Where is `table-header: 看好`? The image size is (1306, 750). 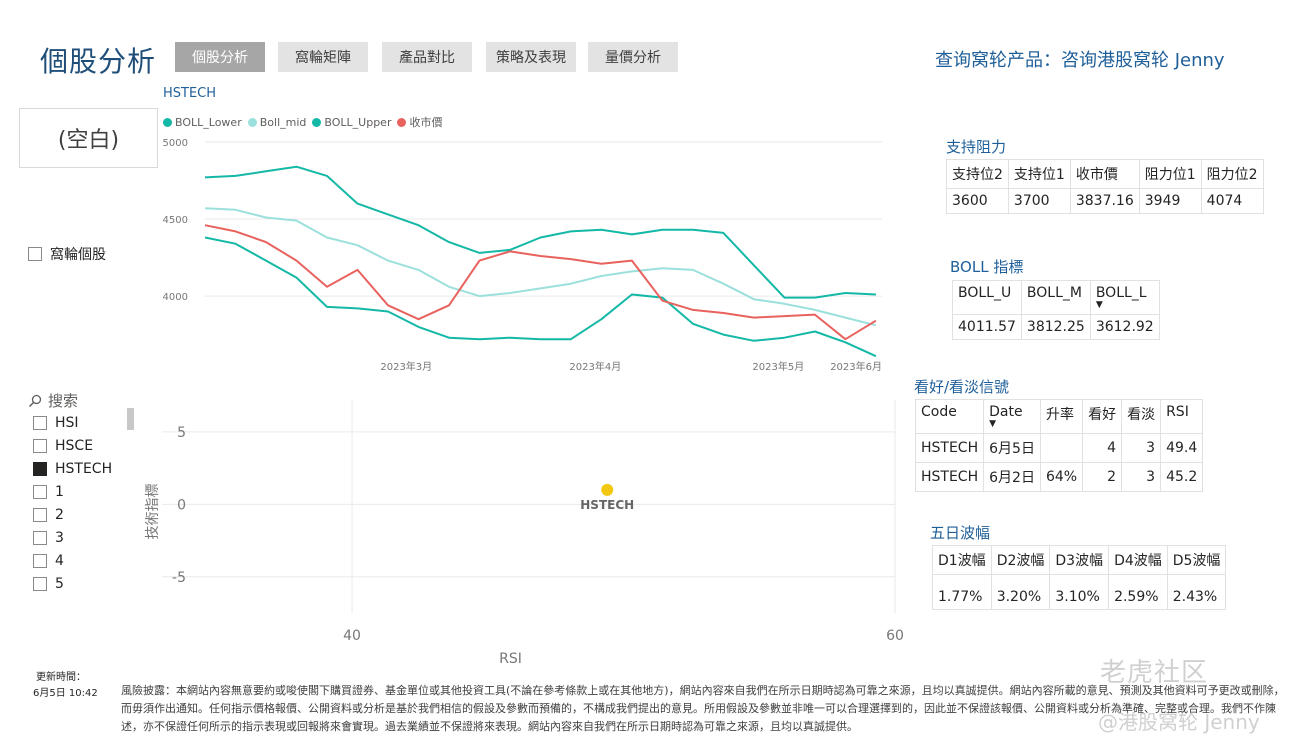 table-header: 看好 is located at coordinates (1102, 416).